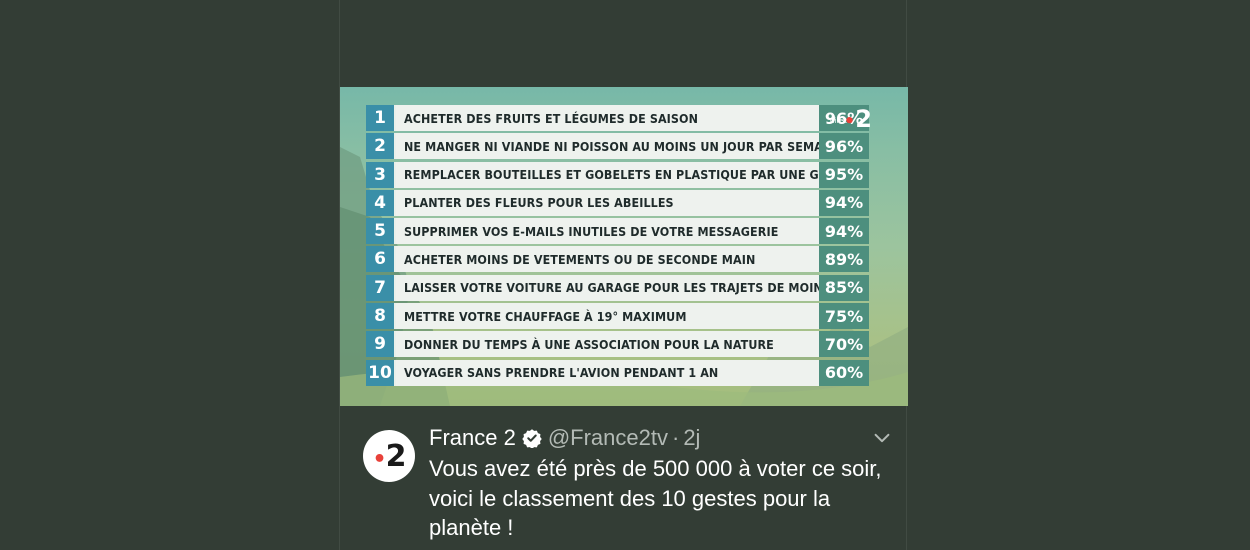 Image resolution: width=1250 pixels, height=550 pixels. What do you see at coordinates (607, 202) in the screenshot?
I see `rank-label: PLANTER DES FLEURS POUR LES ABEILLES` at bounding box center [607, 202].